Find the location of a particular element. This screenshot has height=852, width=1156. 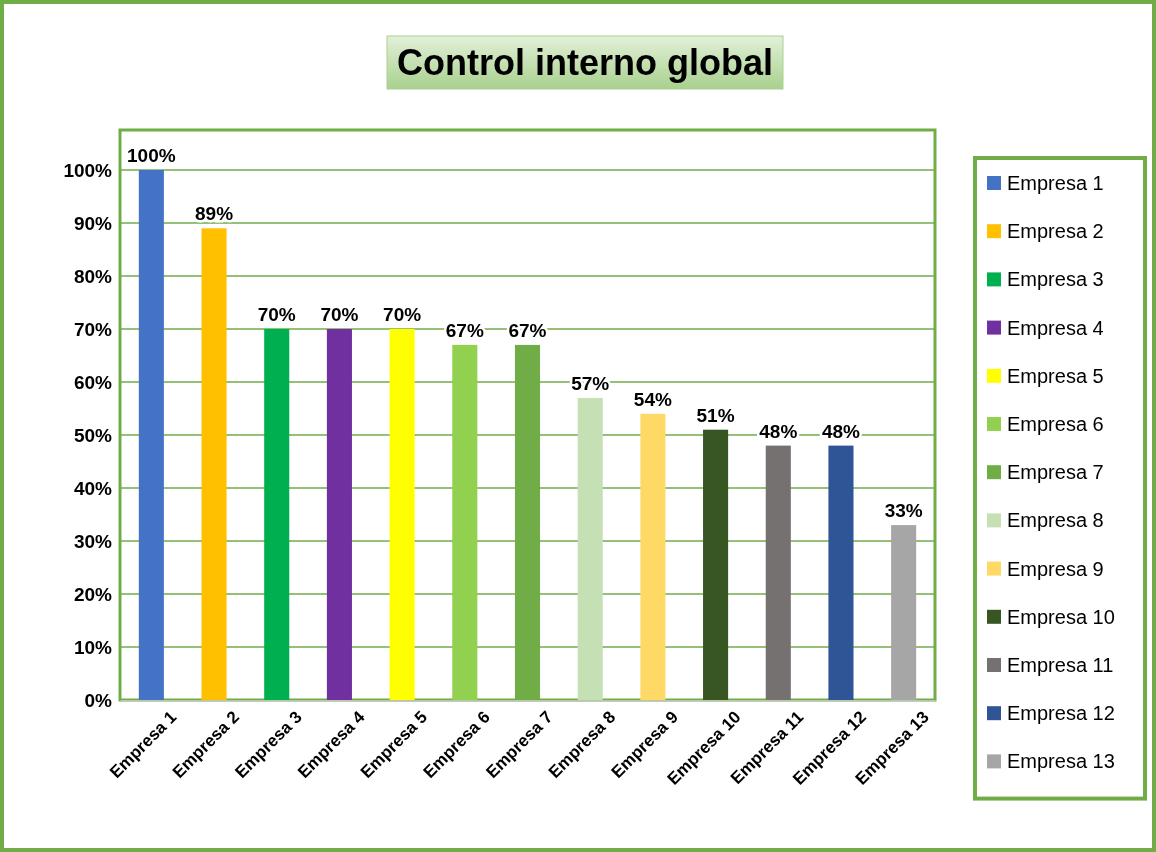

data-label: 57% is located at coordinates (590, 383).